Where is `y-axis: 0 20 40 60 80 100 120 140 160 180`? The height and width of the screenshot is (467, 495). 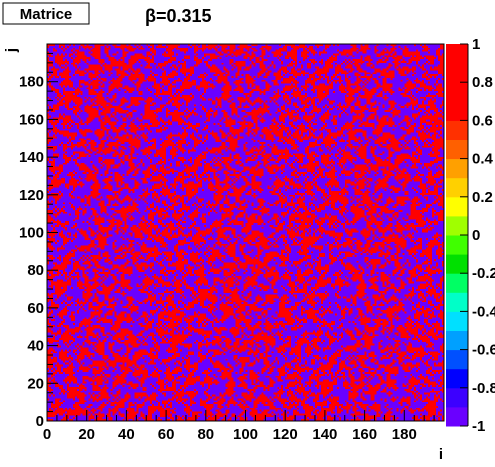 y-axis: 0 20 40 60 80 100 120 140 160 180 is located at coordinates (38, 236).